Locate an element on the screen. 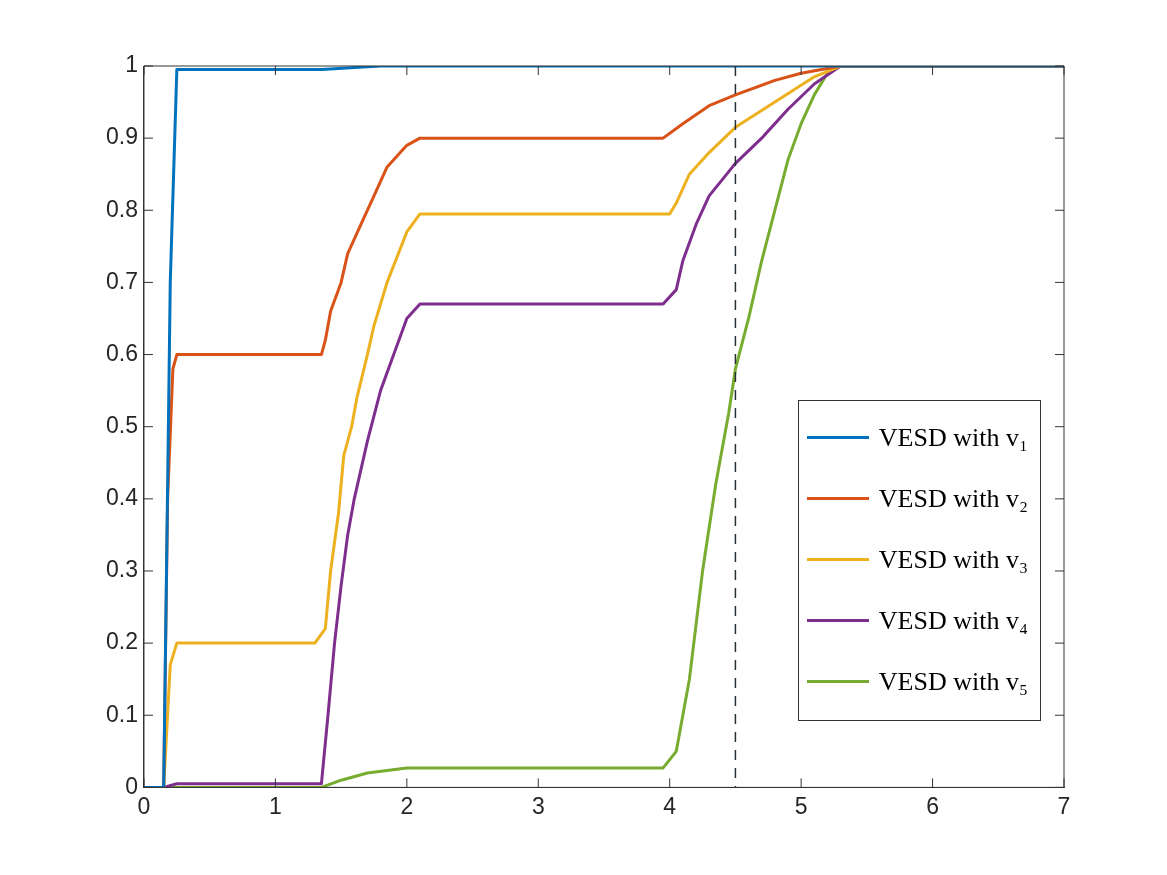 Image resolution: width=1167 pixels, height=875 pixels. y-tick-label: 0.2 is located at coordinates (121, 641).